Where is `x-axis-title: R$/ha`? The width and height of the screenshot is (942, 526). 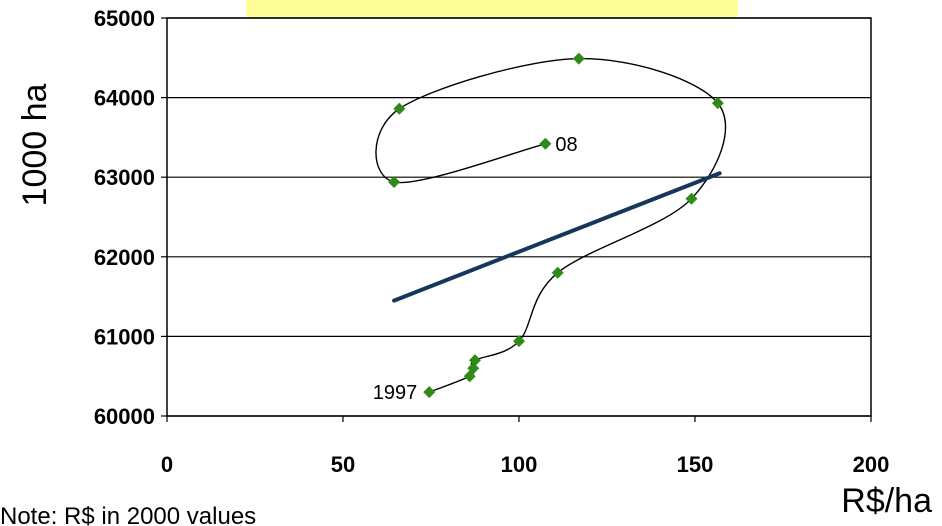
x-axis-title: R$/ha is located at coordinates (886, 501).